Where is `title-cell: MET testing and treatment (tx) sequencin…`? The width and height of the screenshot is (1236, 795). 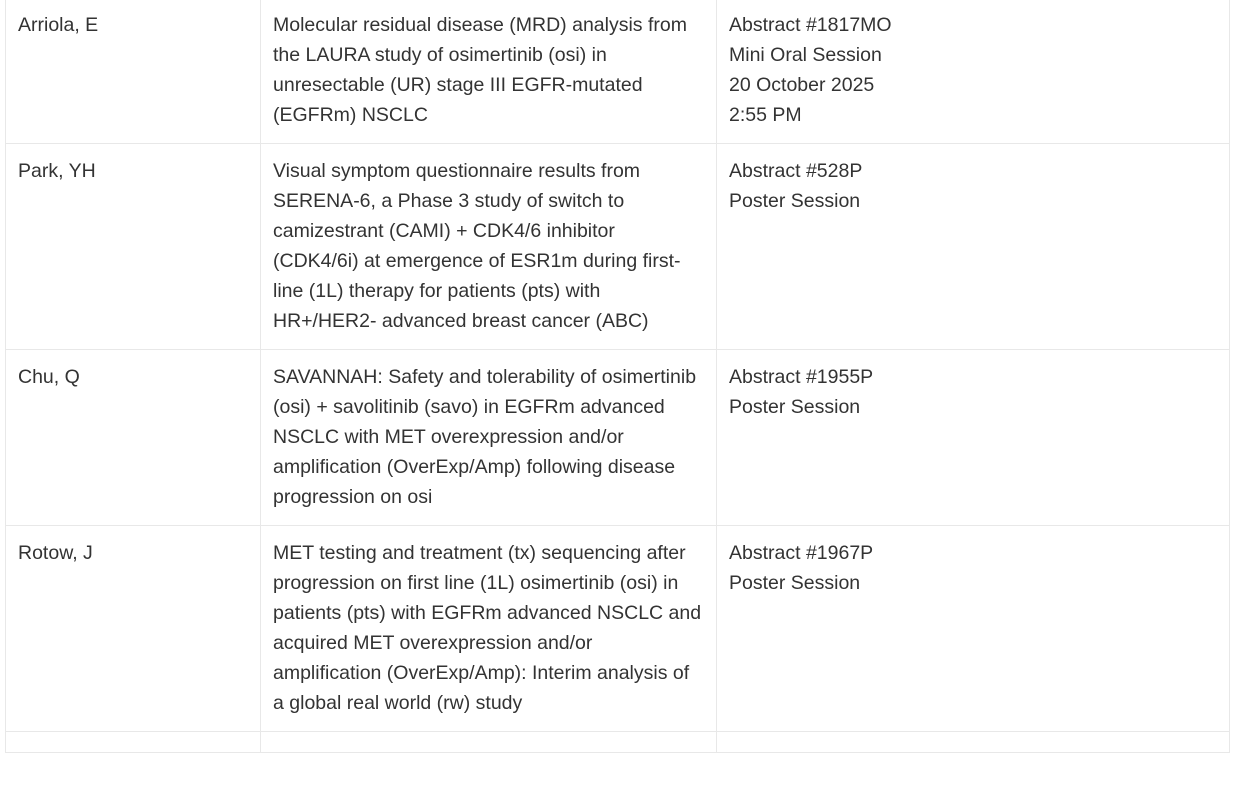 title-cell: MET testing and treatment (tx) sequencin… is located at coordinates (488, 628).